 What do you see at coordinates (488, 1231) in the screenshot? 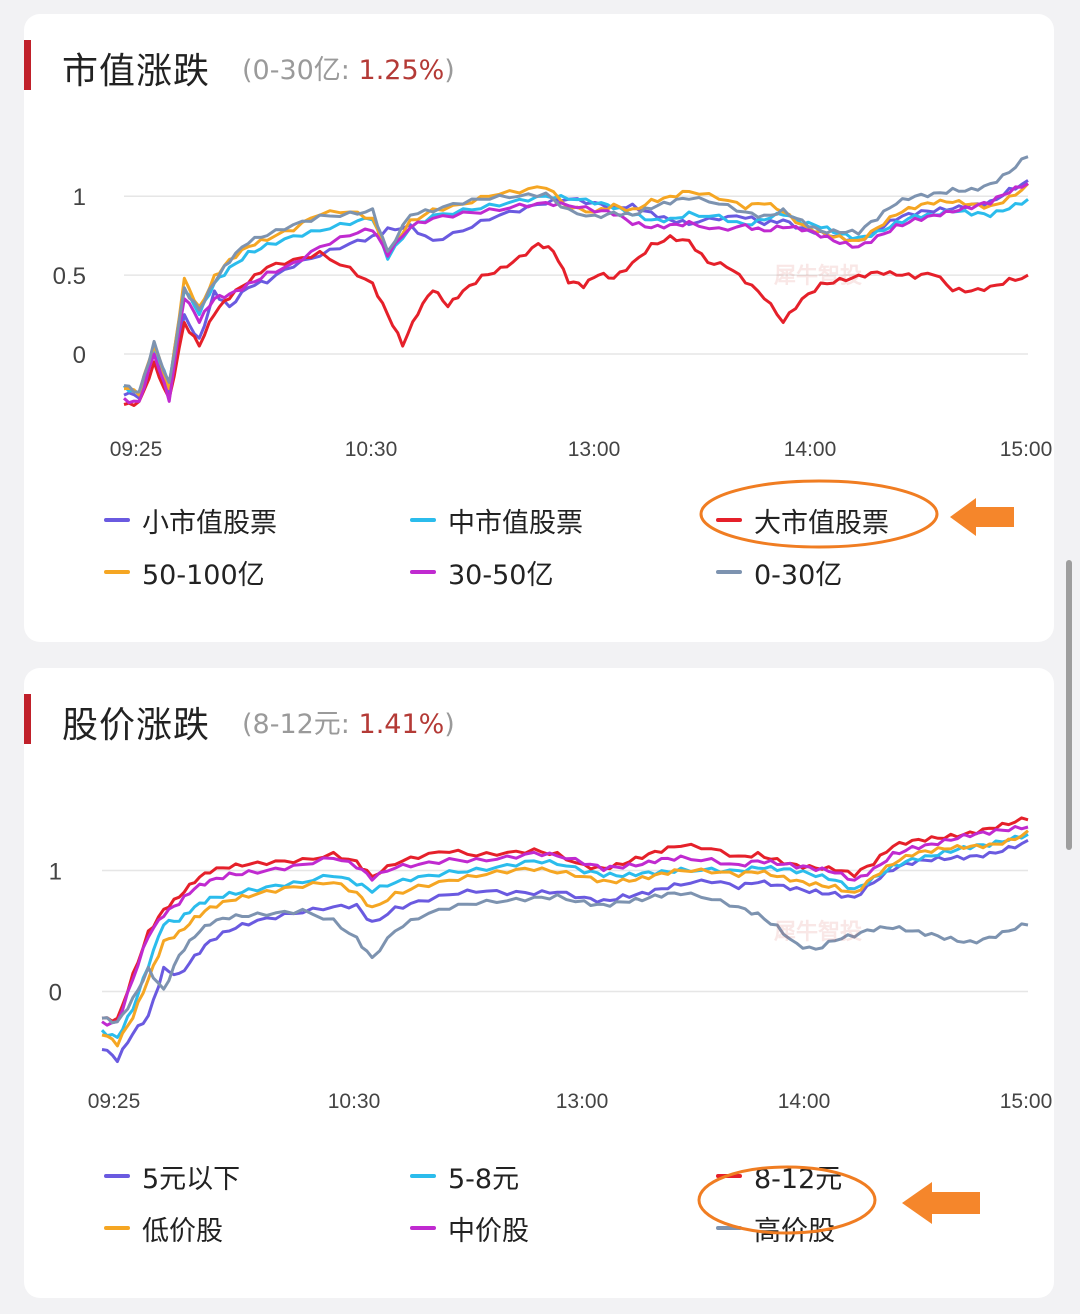
I see `legend-label: 中价股` at bounding box center [488, 1231].